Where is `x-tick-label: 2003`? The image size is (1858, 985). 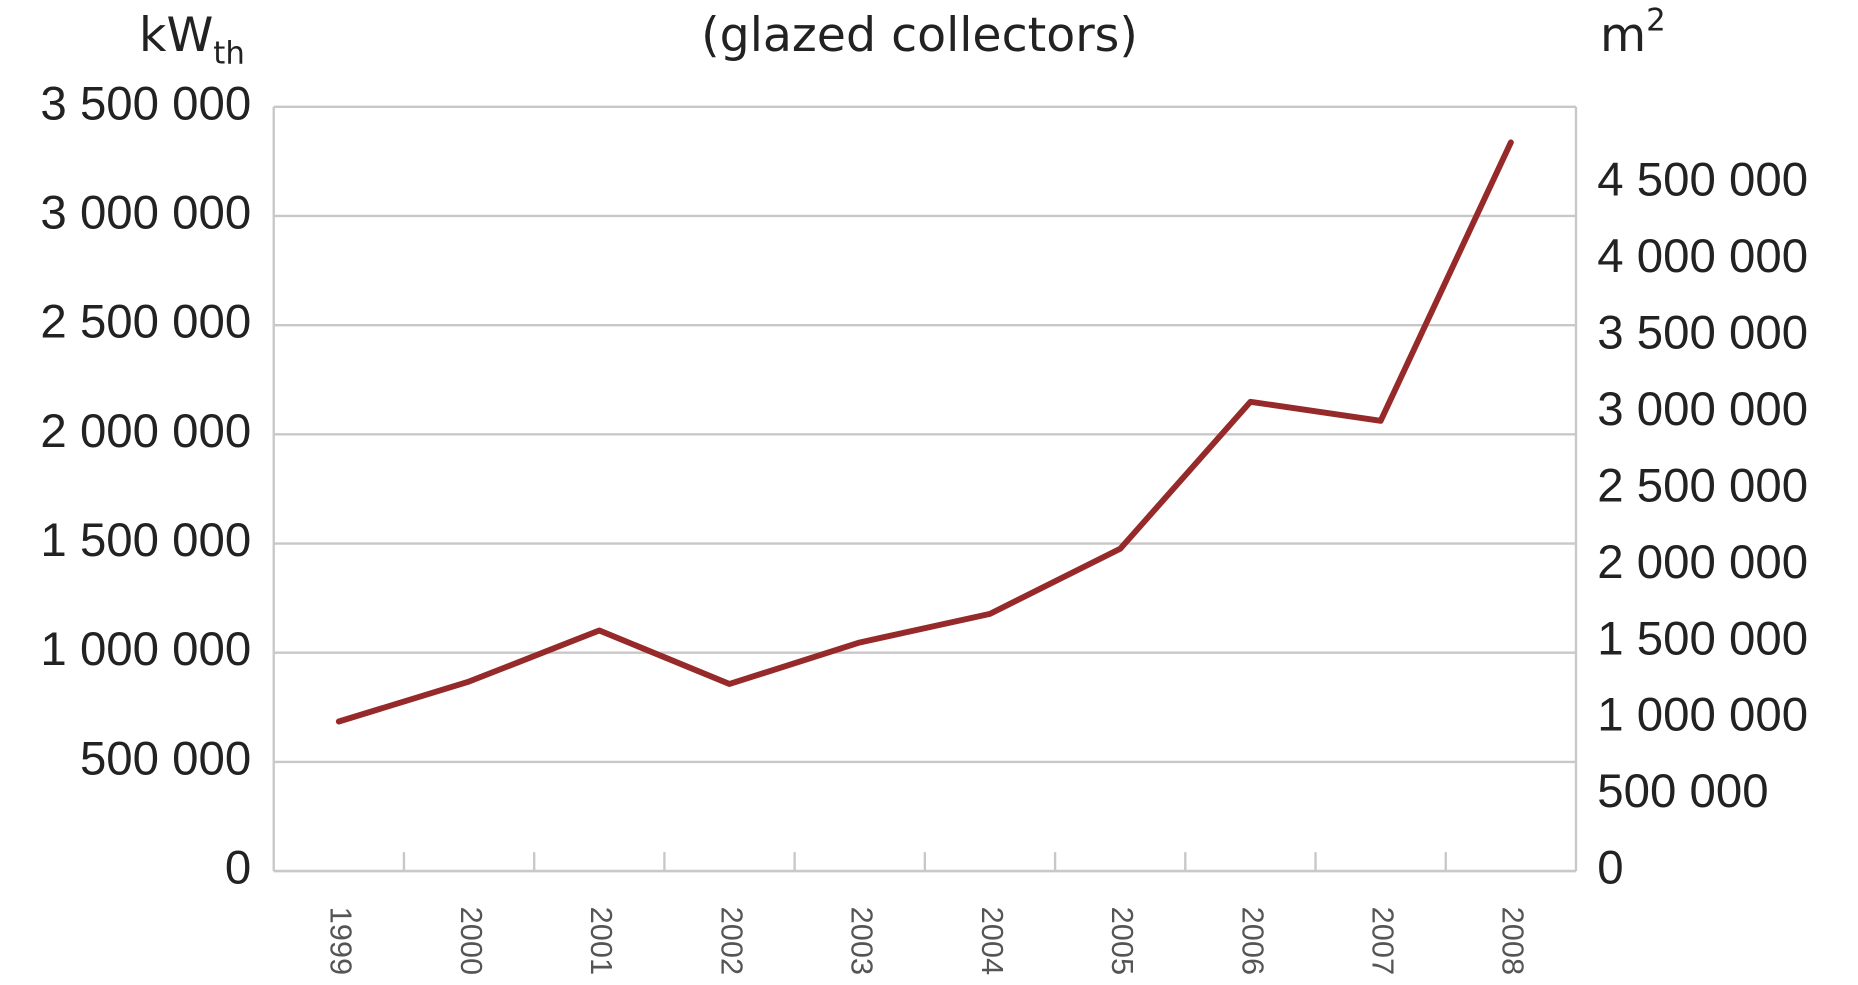
x-tick-label: 2003 is located at coordinates (862, 941).